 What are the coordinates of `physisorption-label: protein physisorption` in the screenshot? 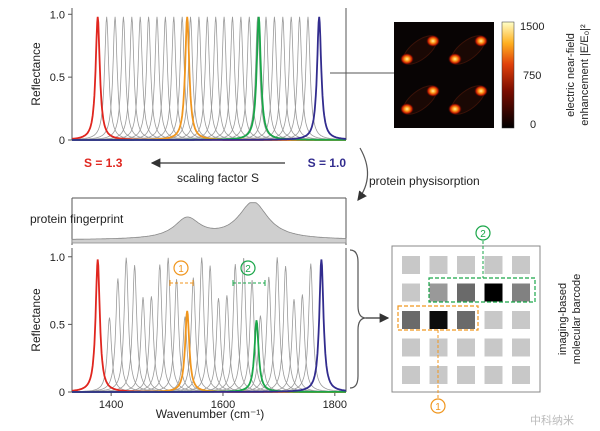 It's located at (424, 181).